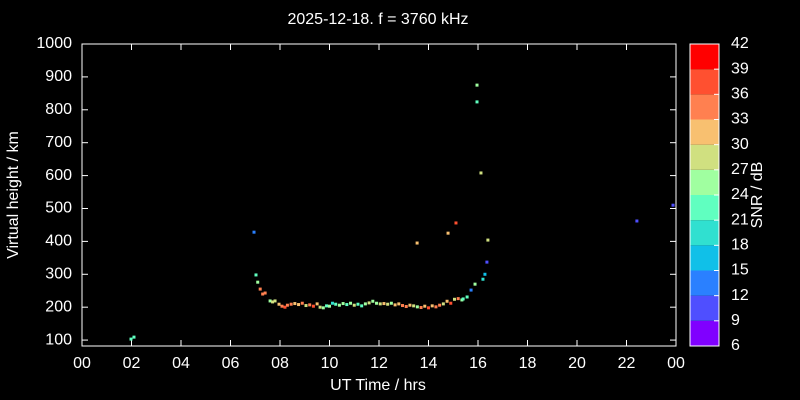 Image resolution: width=800 pixels, height=400 pixels. Describe the element at coordinates (132, 363) in the screenshot. I see `x-tick-label: 02` at that location.